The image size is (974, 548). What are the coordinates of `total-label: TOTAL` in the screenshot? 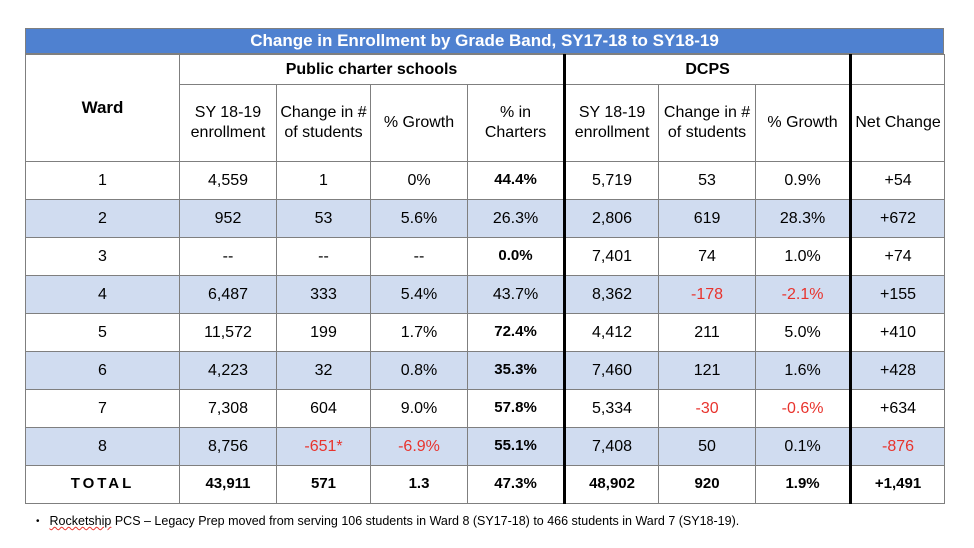 It's located at (102, 484).